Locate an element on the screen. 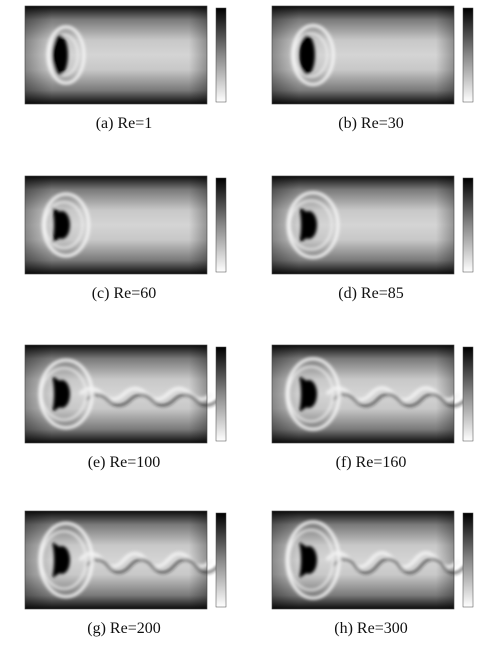  caption: (b) Re=30 is located at coordinates (370, 123).